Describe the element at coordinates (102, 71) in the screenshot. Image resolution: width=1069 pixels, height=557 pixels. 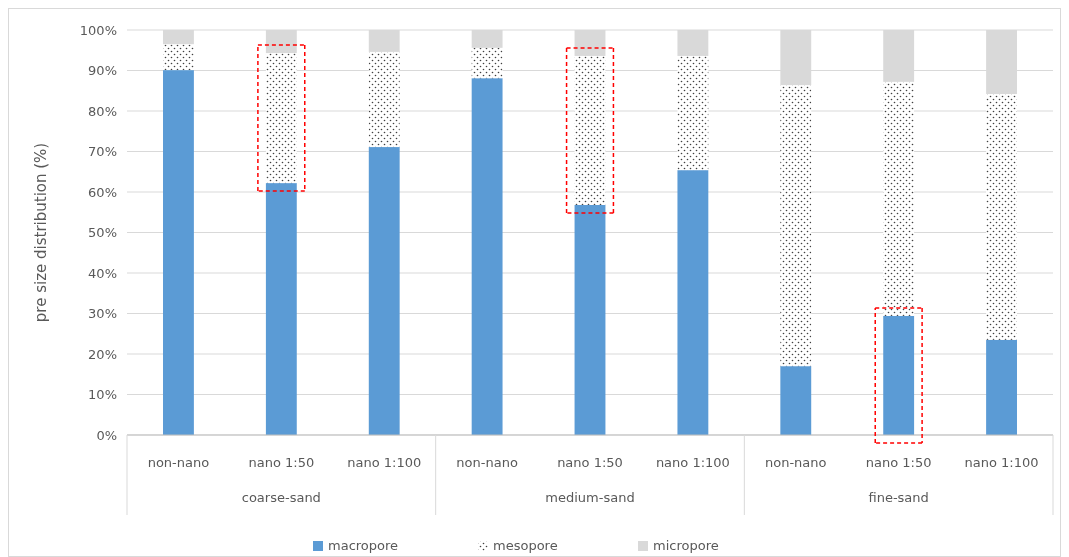
I see `y-tick-label: 90%` at that location.